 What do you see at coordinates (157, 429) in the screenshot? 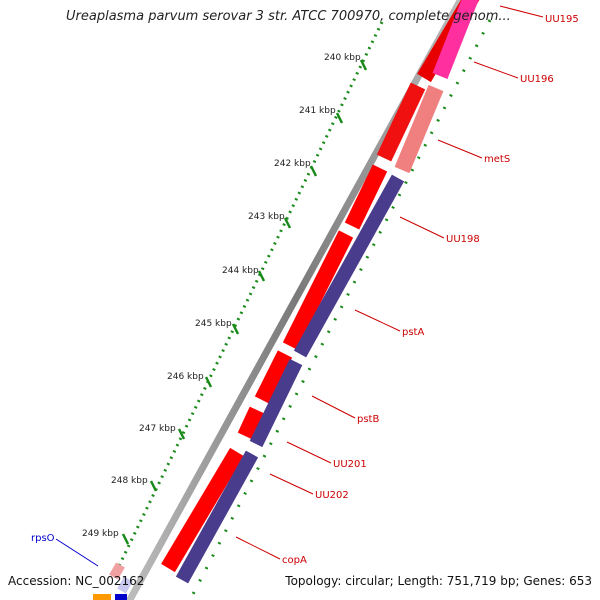
I see `tick-label: 247 kbp` at bounding box center [157, 429].